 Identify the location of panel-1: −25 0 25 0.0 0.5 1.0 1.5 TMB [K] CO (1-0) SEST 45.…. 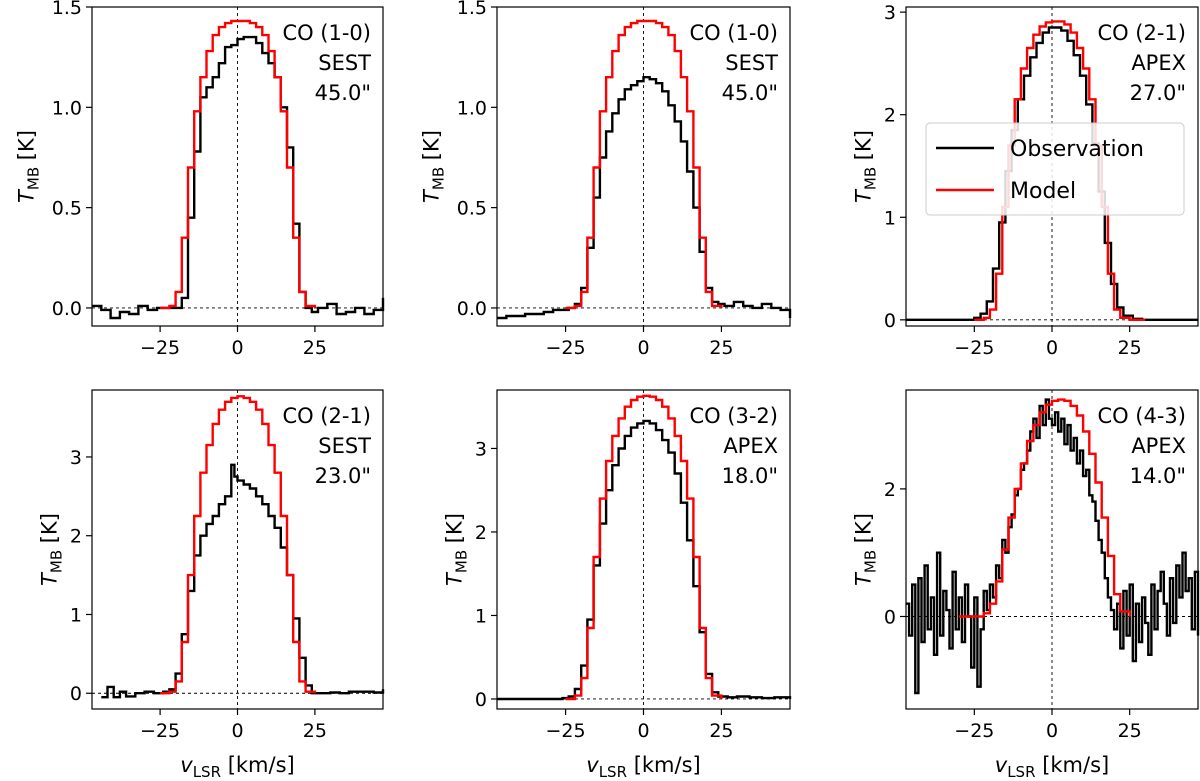
(200, 179).